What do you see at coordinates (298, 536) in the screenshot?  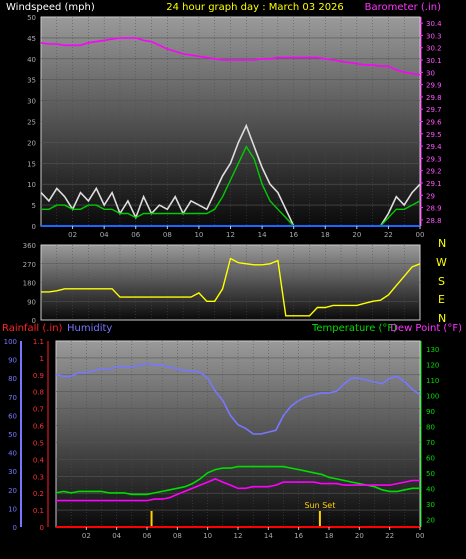 I see `temperature-x-axis-label: 16` at bounding box center [298, 536].